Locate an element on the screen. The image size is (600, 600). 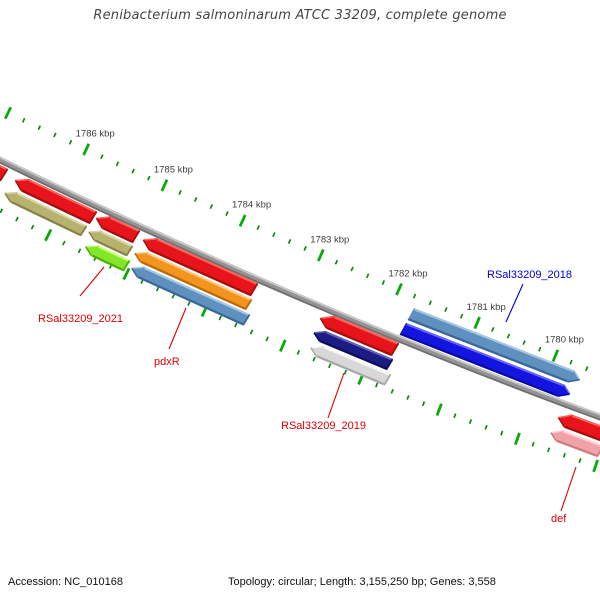
gene-pdxR is located at coordinates (195, 282).